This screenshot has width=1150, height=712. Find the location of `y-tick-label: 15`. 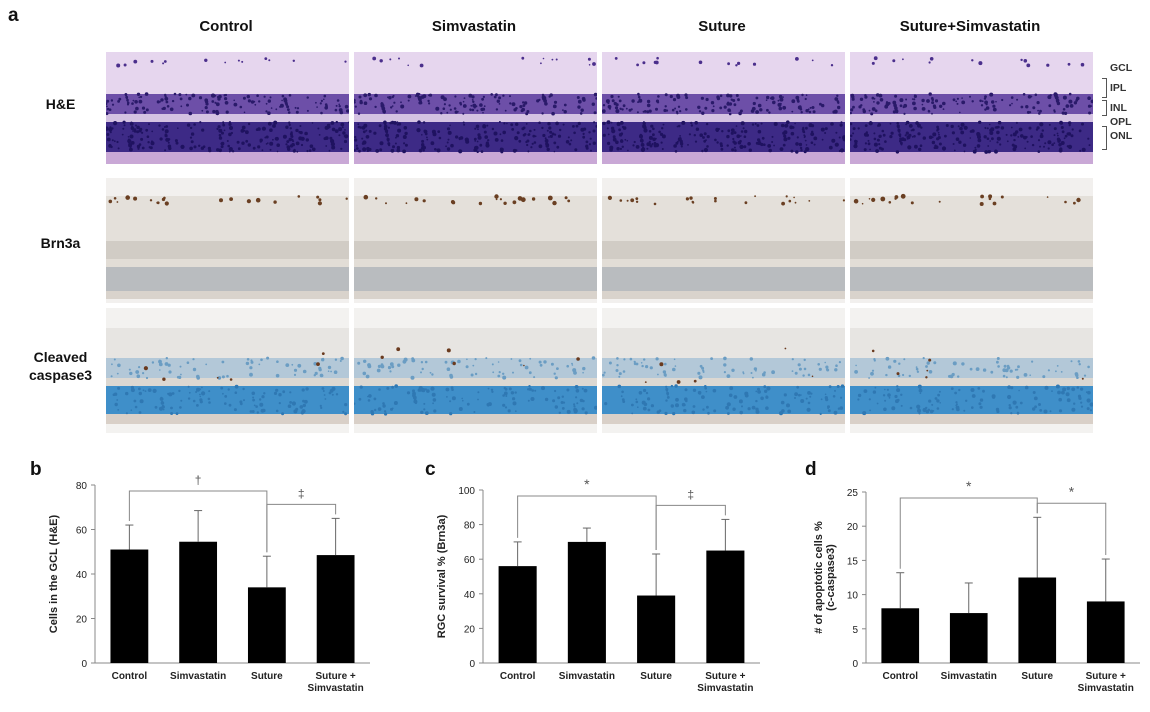

y-tick-label: 15 is located at coordinates (853, 561).